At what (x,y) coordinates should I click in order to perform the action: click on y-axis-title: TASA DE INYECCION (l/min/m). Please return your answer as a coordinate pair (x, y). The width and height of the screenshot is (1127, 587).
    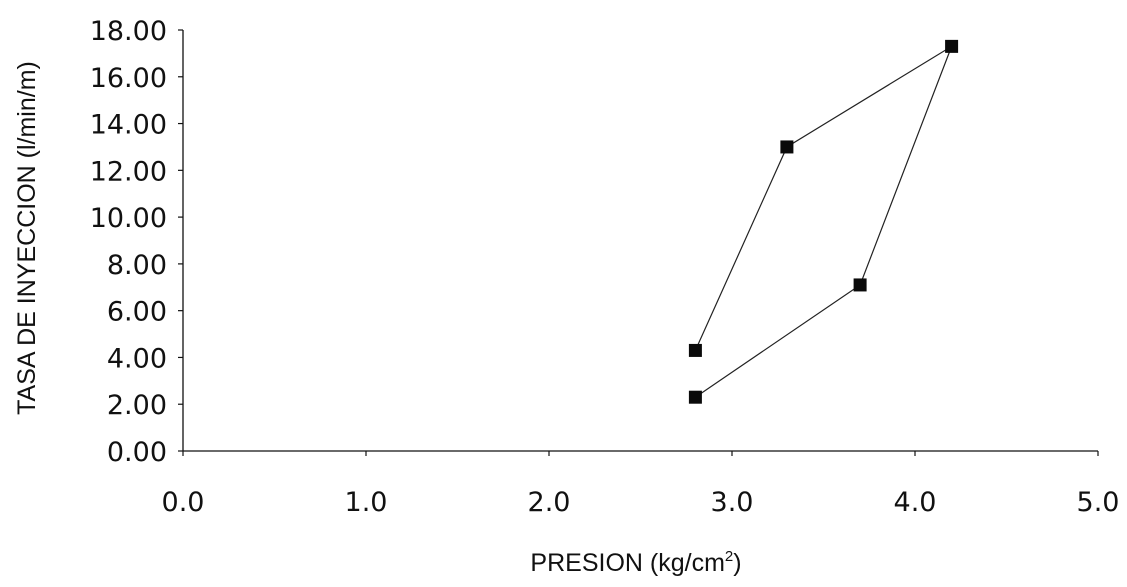
    Looking at the image, I should click on (27, 238).